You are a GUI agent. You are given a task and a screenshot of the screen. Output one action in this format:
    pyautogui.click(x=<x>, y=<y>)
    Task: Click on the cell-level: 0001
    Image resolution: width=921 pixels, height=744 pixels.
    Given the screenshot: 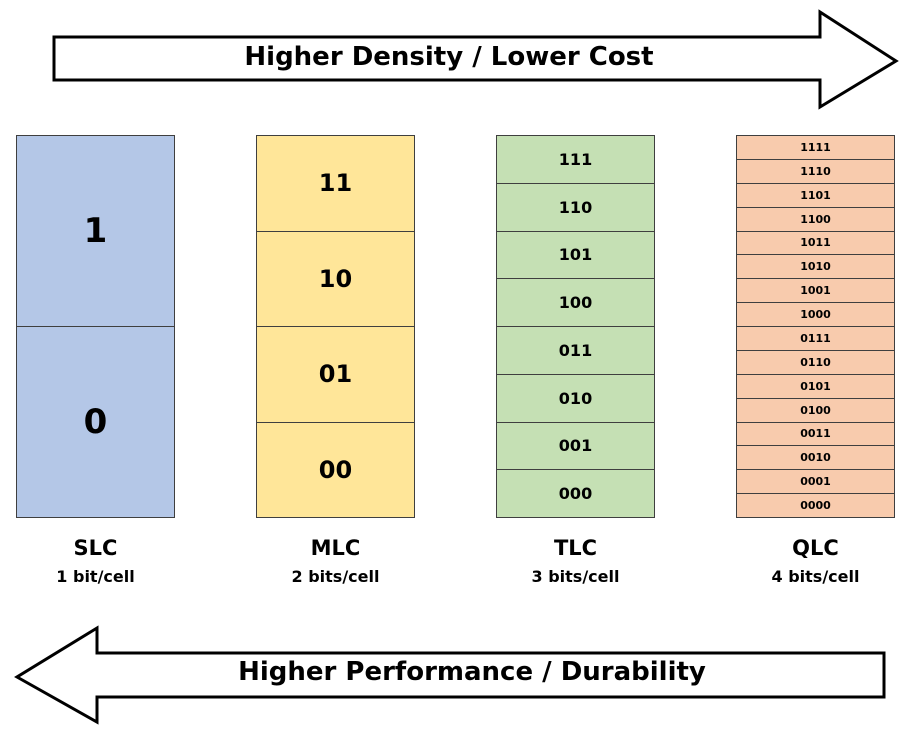 What is the action you would take?
    pyautogui.click(x=815, y=482)
    